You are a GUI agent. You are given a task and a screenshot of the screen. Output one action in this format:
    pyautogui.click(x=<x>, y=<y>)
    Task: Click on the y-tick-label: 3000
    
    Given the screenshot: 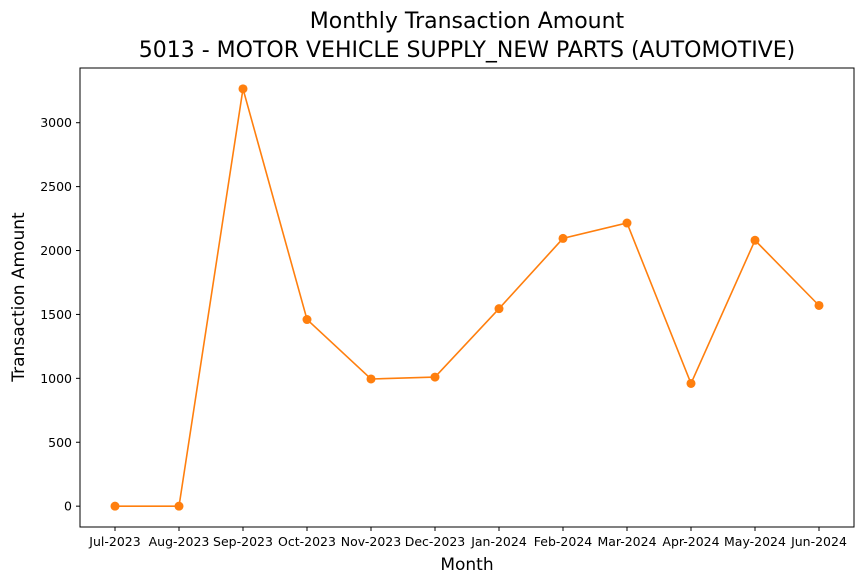 What is the action you would take?
    pyautogui.click(x=56, y=122)
    